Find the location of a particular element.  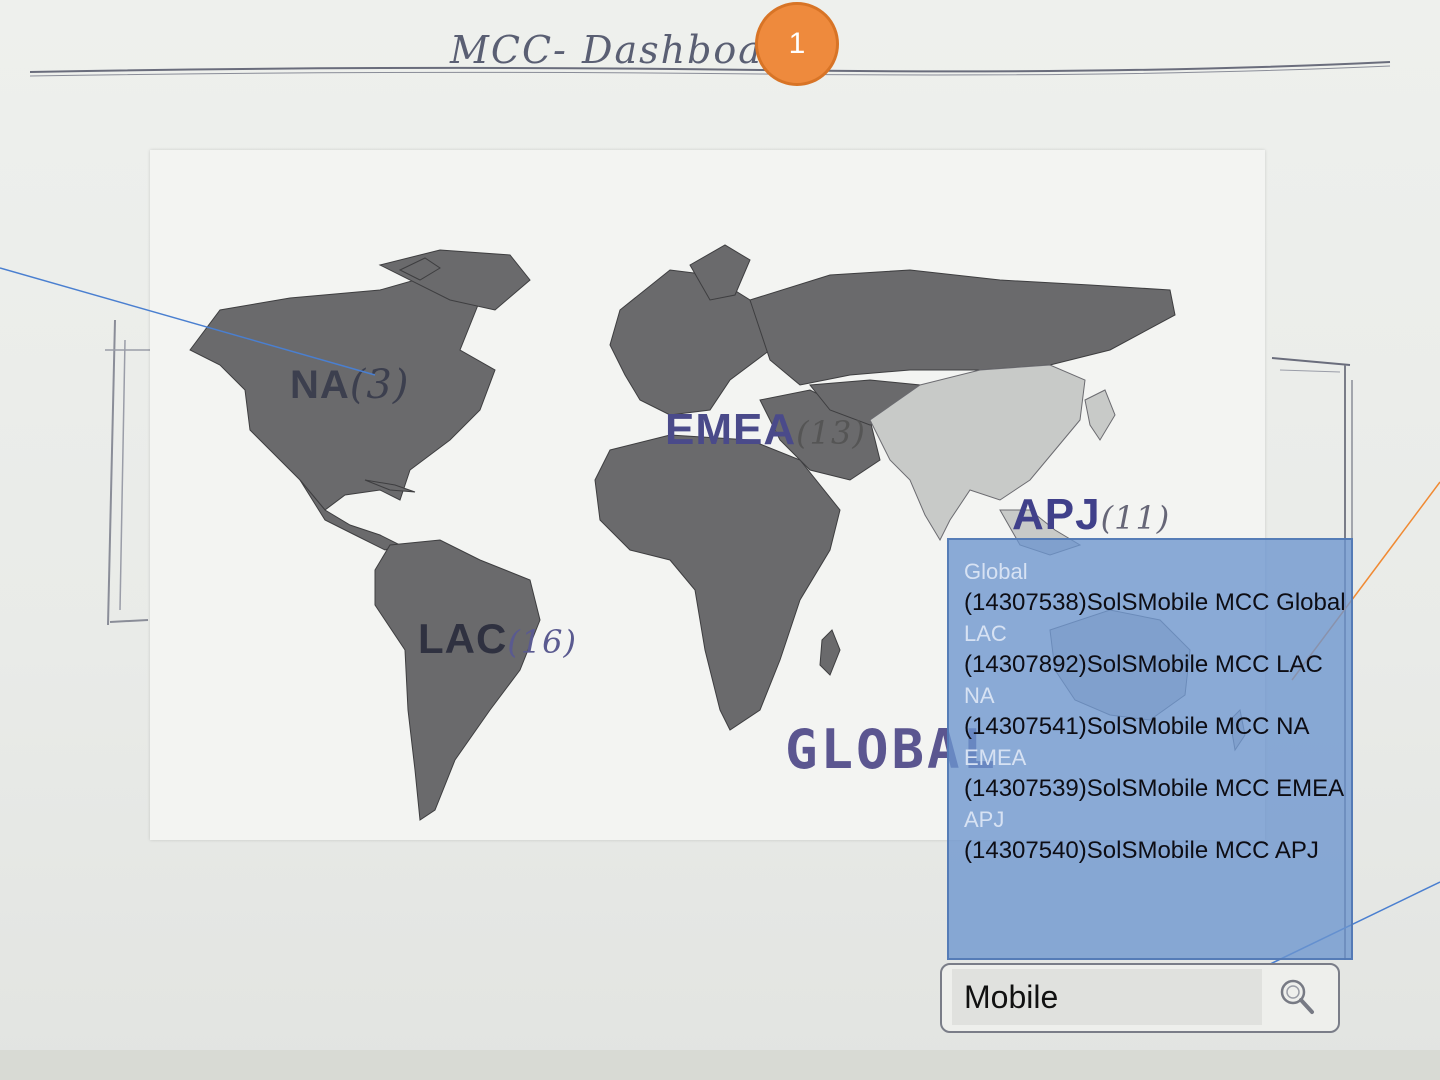

result-item-global: (14307538)SolSMobile MCC Global is located at coordinates (1155, 602).